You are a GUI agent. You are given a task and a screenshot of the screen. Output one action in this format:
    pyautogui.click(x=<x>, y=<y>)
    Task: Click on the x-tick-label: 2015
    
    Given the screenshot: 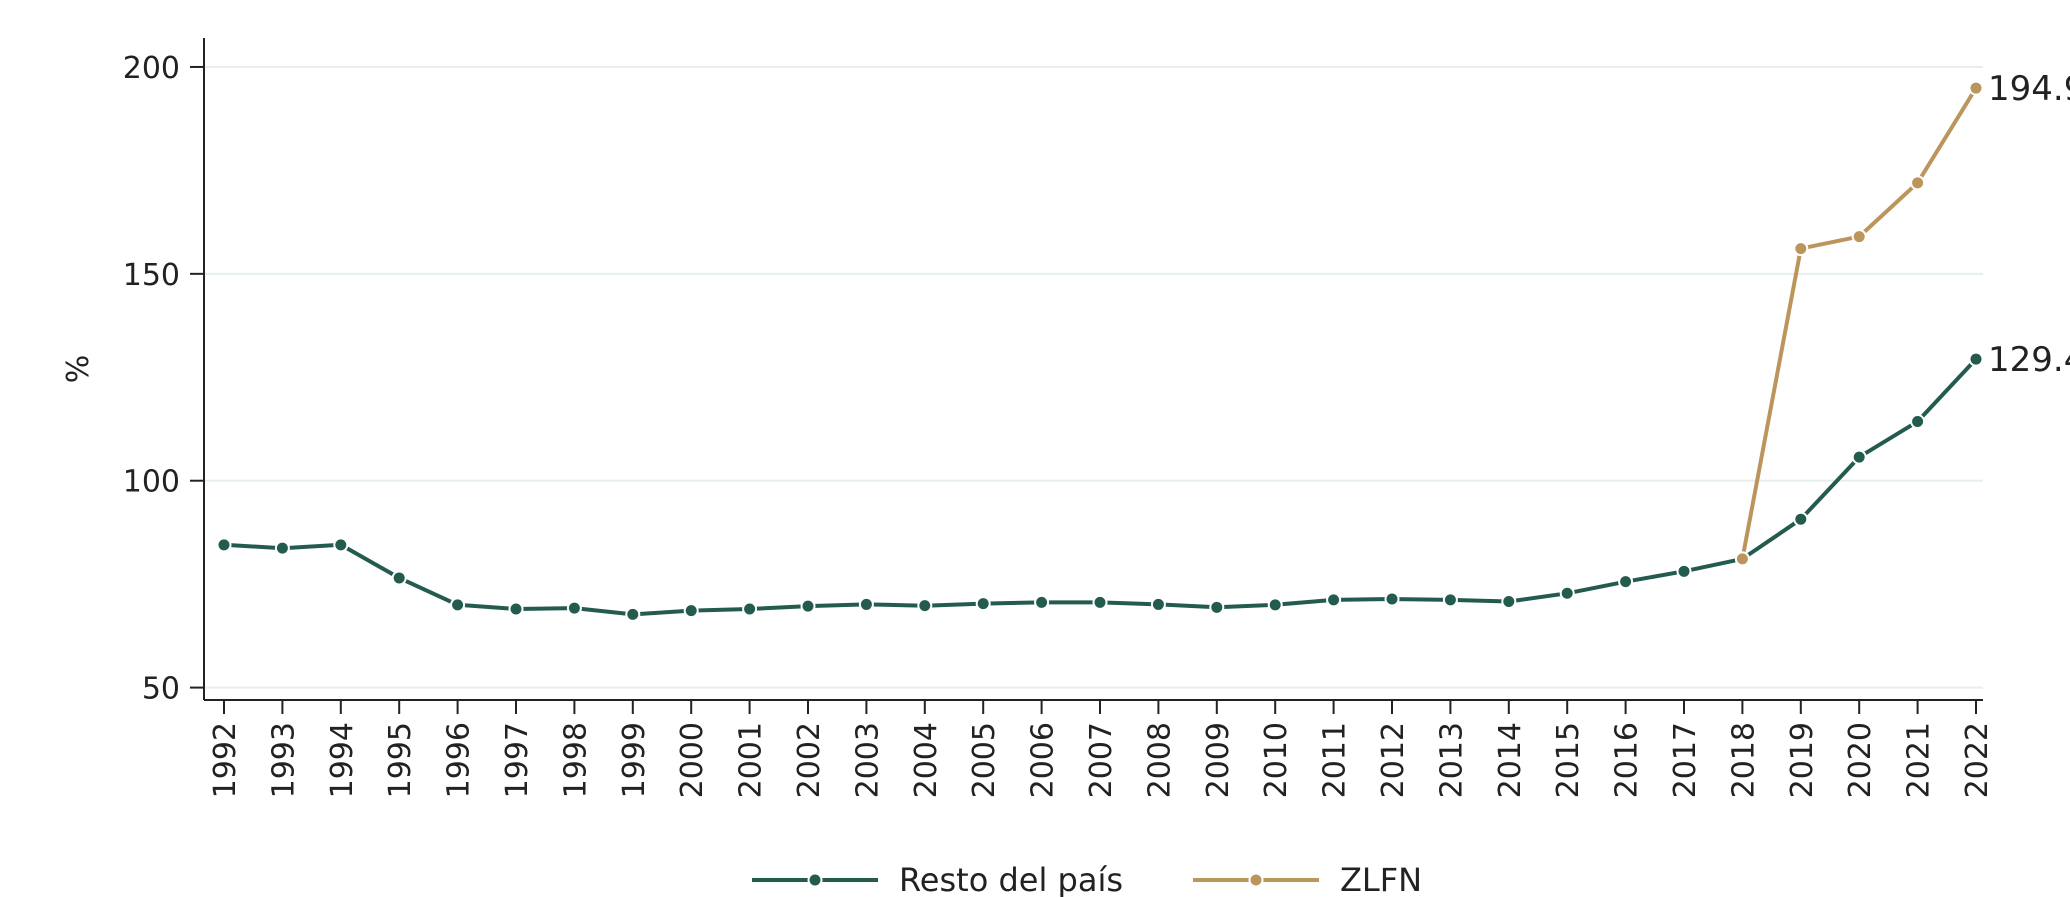 What is the action you would take?
    pyautogui.click(x=1568, y=760)
    